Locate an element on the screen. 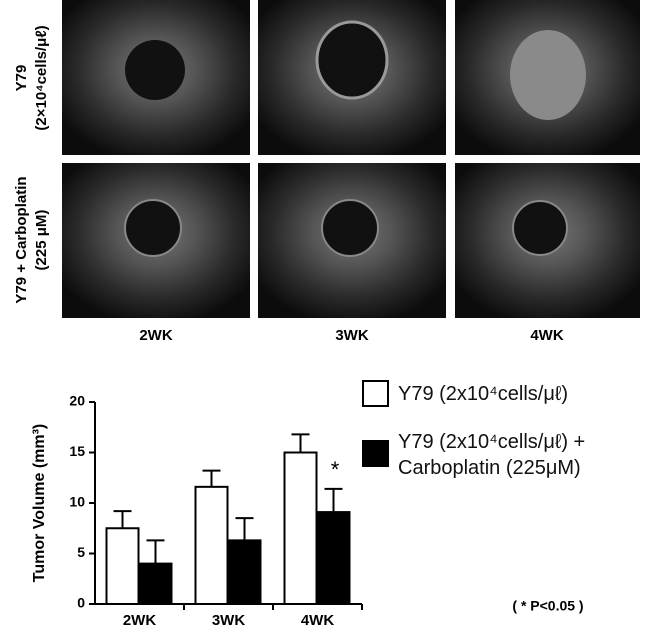 This screenshot has height=641, width=650. significance-star: * is located at coordinates (335, 469).